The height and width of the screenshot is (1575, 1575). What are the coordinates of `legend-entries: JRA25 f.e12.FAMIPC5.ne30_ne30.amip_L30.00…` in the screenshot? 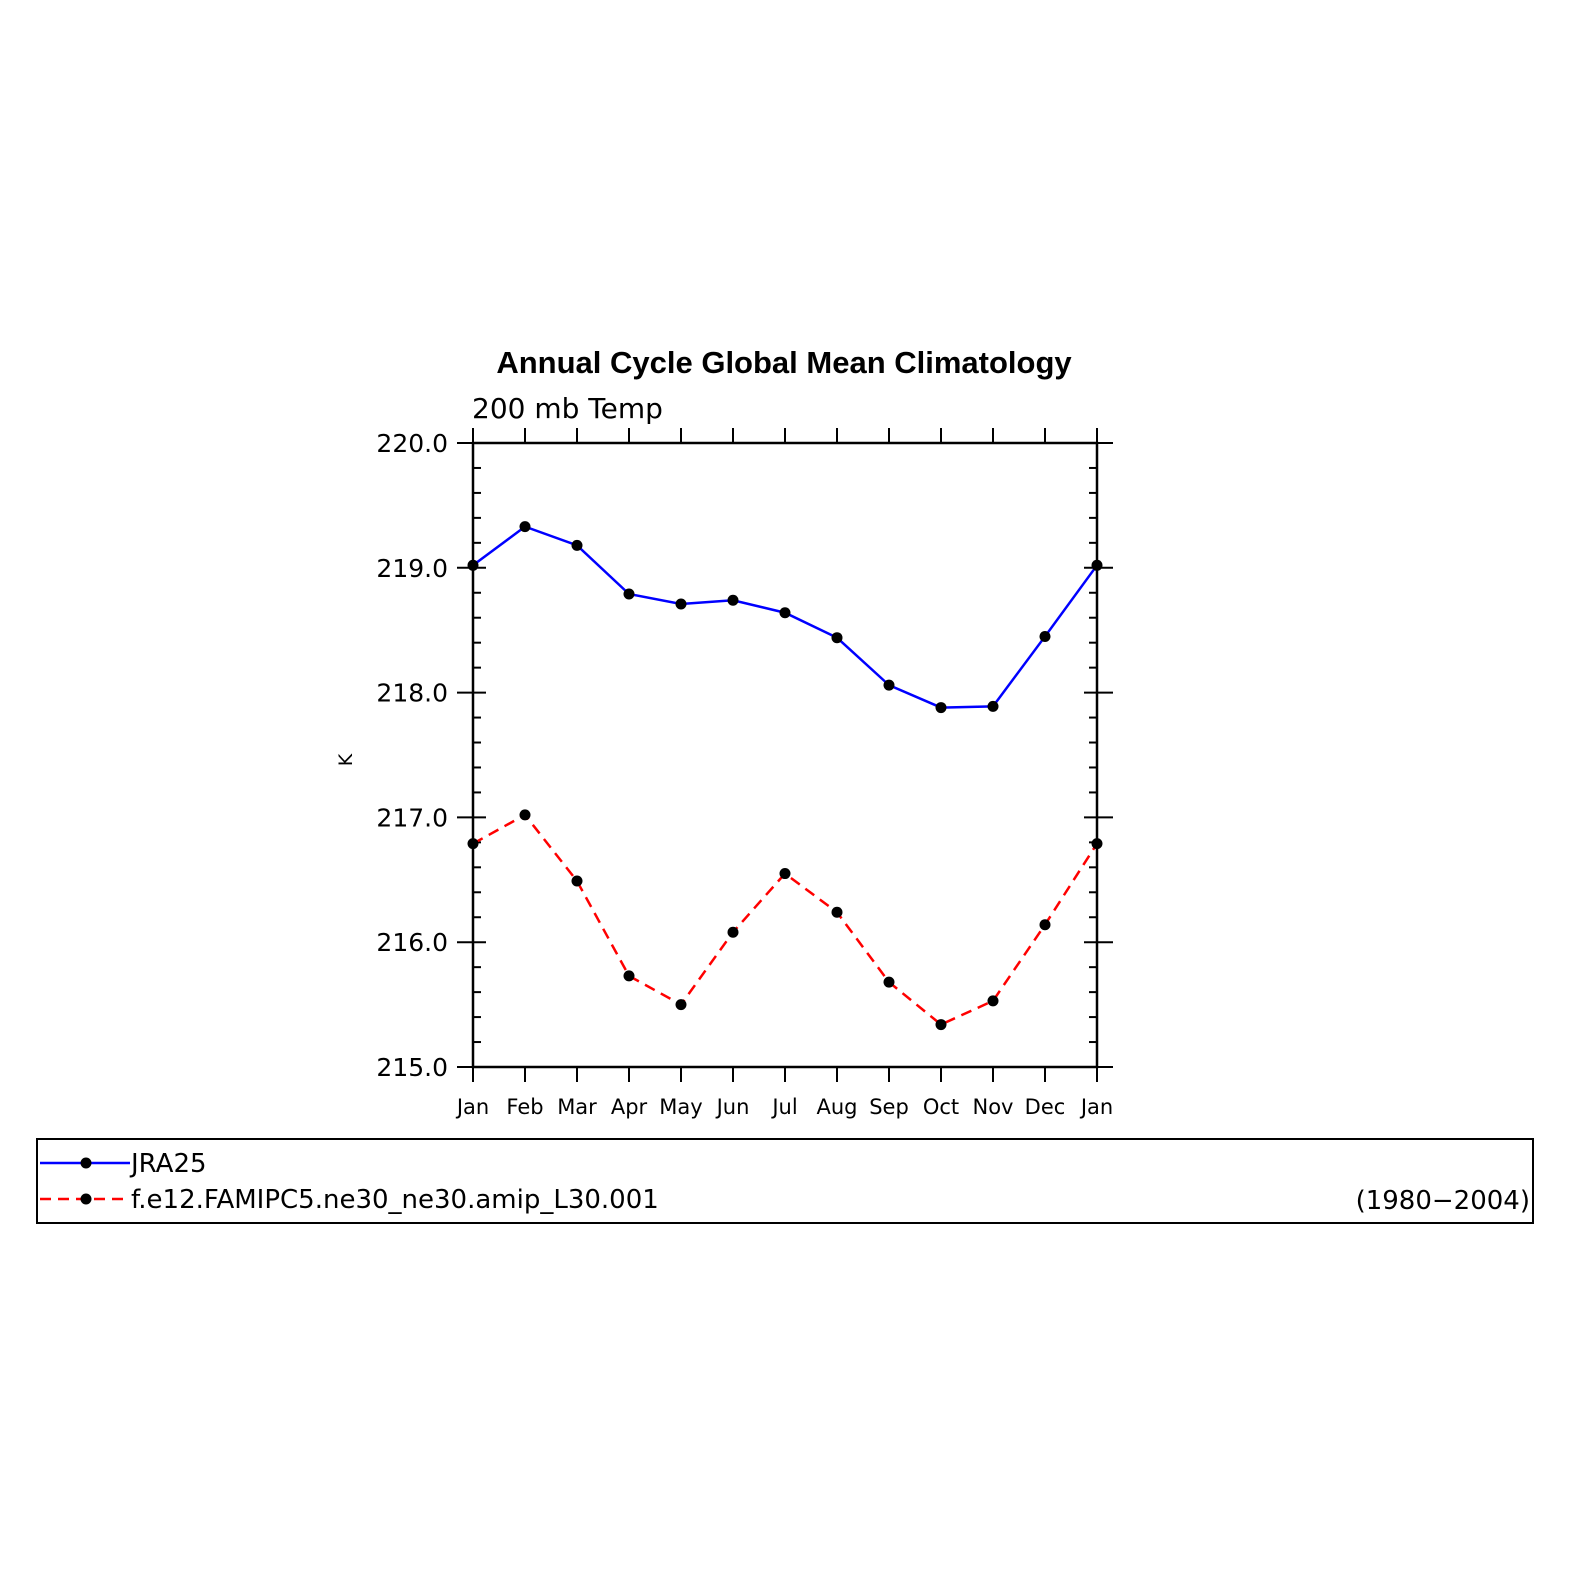 It's located at (349, 1182).